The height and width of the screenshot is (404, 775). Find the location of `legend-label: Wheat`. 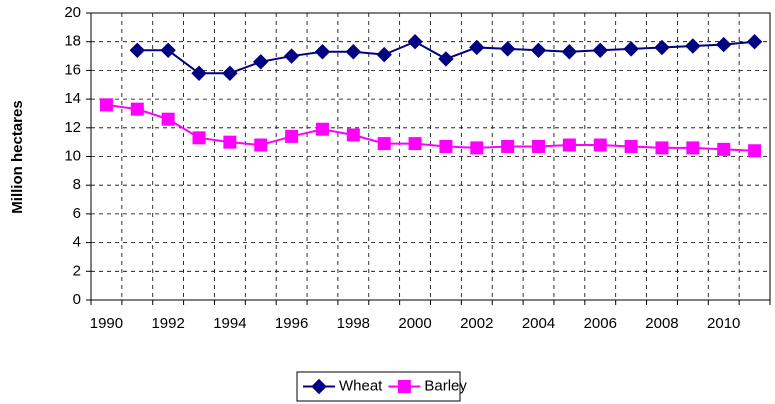

legend-label: Wheat is located at coordinates (361, 385).